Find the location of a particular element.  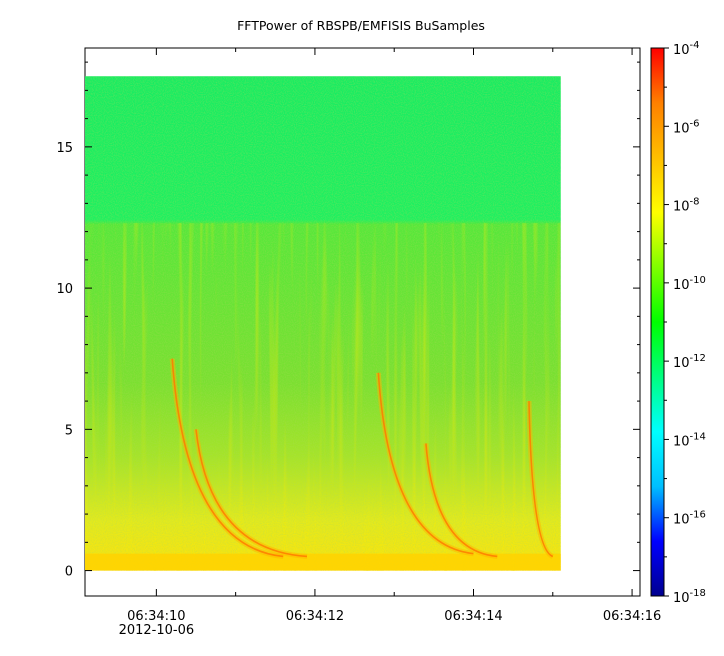

colorbar-tick-label: 10⁻¹⁸ is located at coordinates (689, 597).